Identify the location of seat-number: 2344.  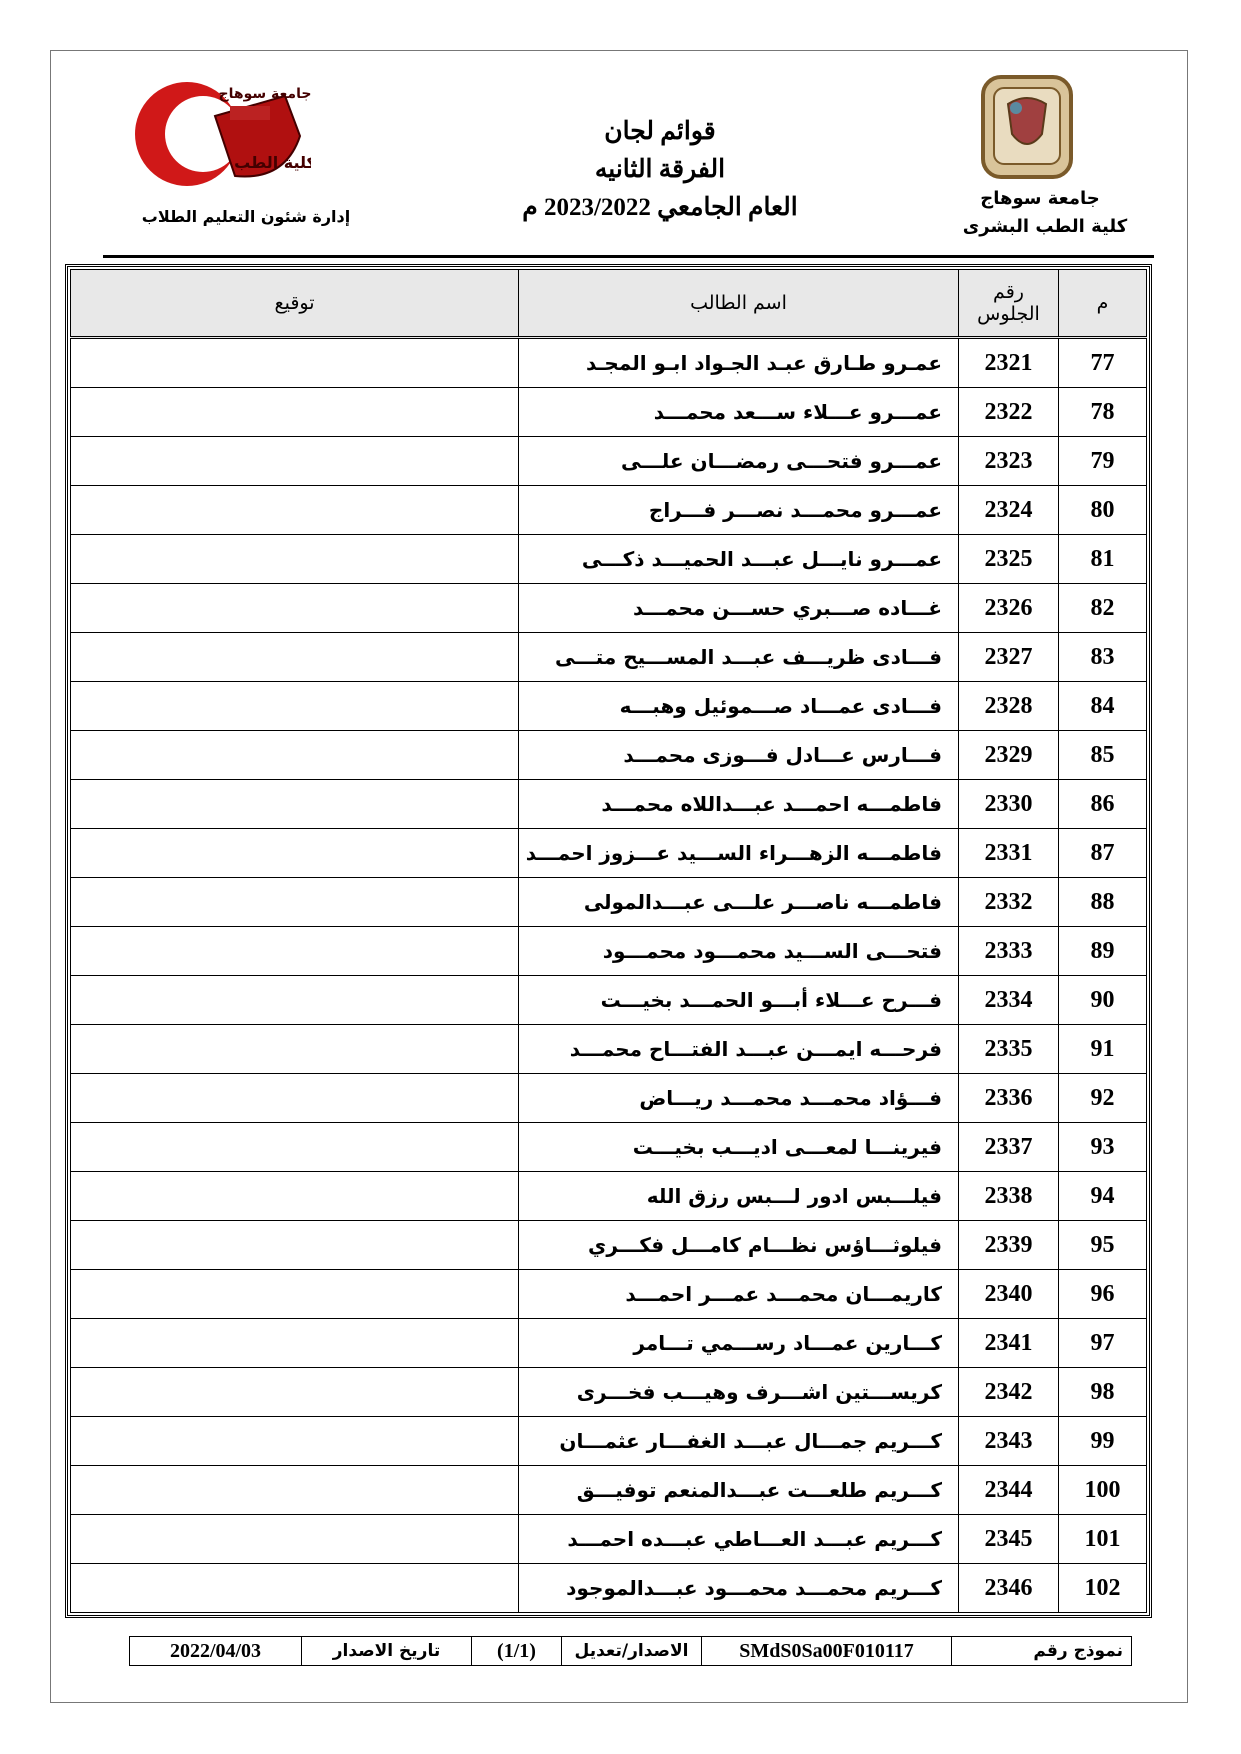
(1008, 1490).